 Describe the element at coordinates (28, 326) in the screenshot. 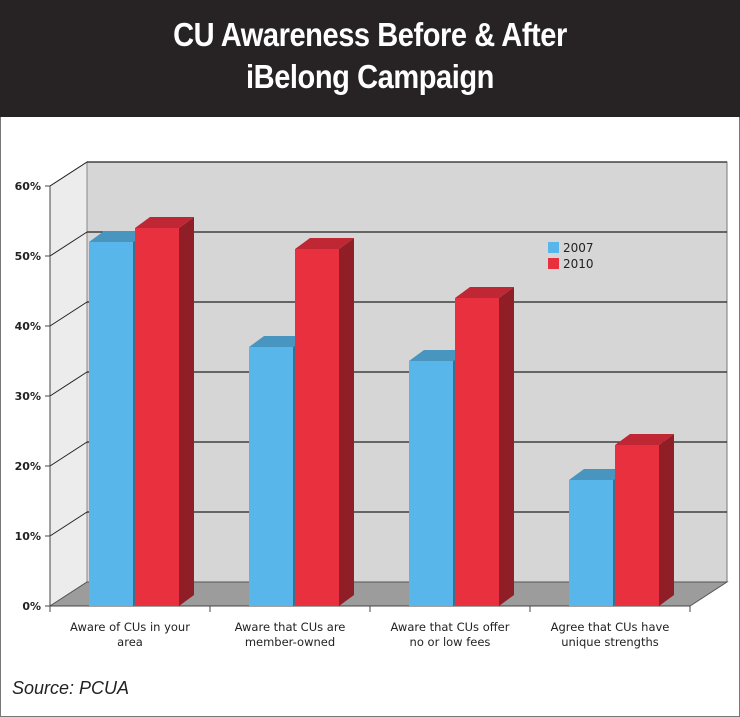

I see `y-tick-label: 40%` at that location.